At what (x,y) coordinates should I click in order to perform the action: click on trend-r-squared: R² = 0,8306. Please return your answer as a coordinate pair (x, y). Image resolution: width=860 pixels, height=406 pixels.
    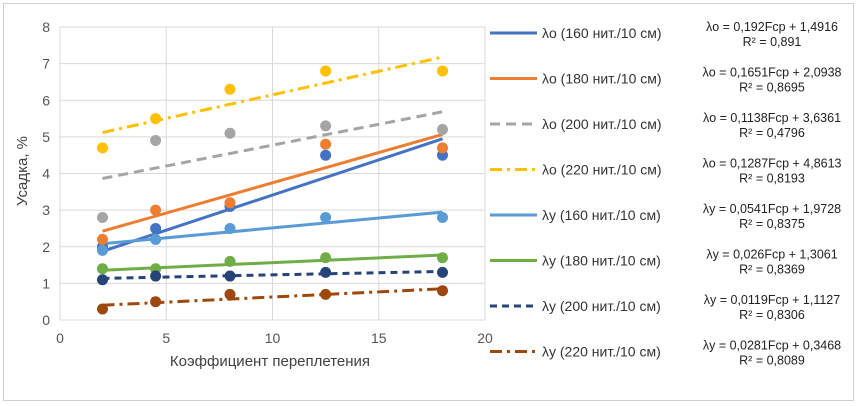
    Looking at the image, I should click on (772, 315).